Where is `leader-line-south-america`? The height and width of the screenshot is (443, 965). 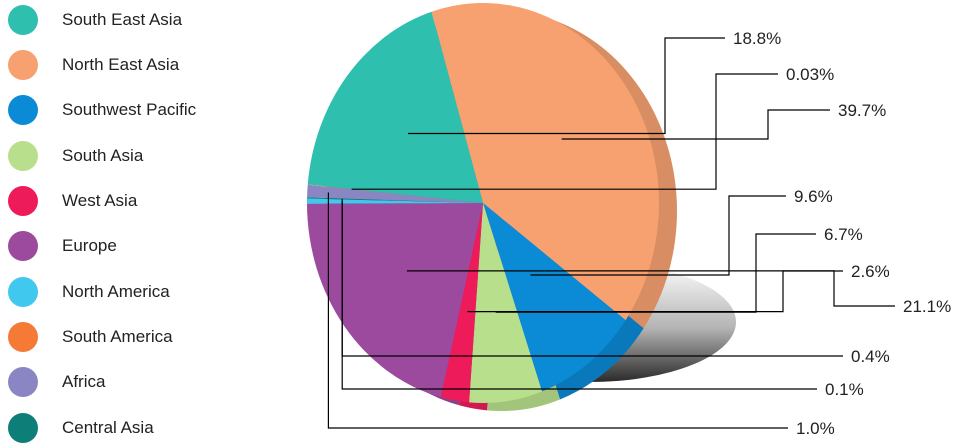 leader-line-south-america is located at coordinates (564, 131).